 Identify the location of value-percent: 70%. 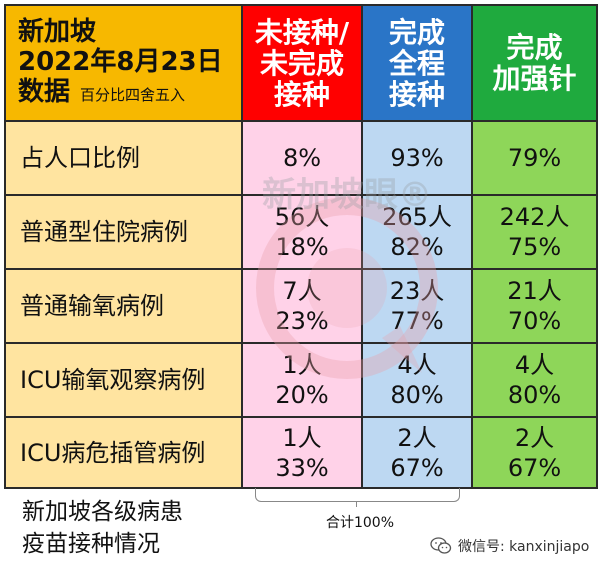
(534, 321).